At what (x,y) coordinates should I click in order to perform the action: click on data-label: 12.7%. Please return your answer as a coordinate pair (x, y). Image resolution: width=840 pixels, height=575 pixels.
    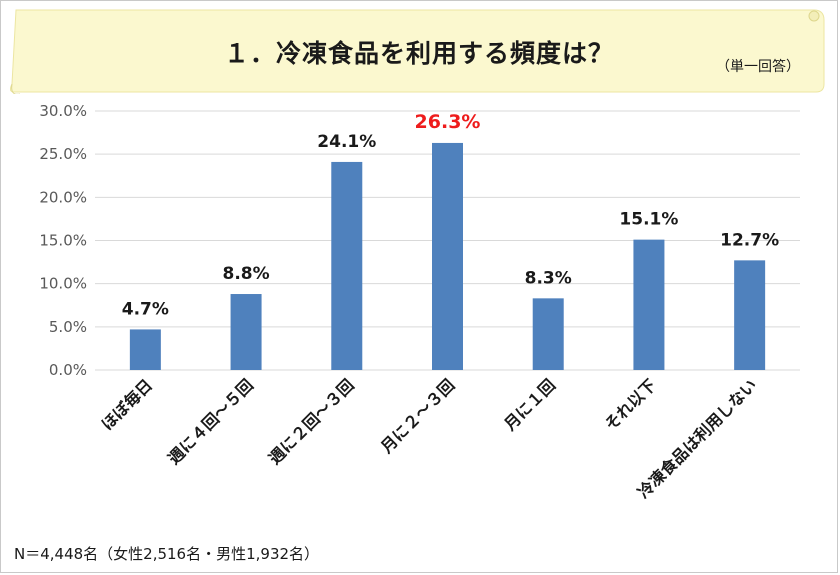
    Looking at the image, I should click on (749, 240).